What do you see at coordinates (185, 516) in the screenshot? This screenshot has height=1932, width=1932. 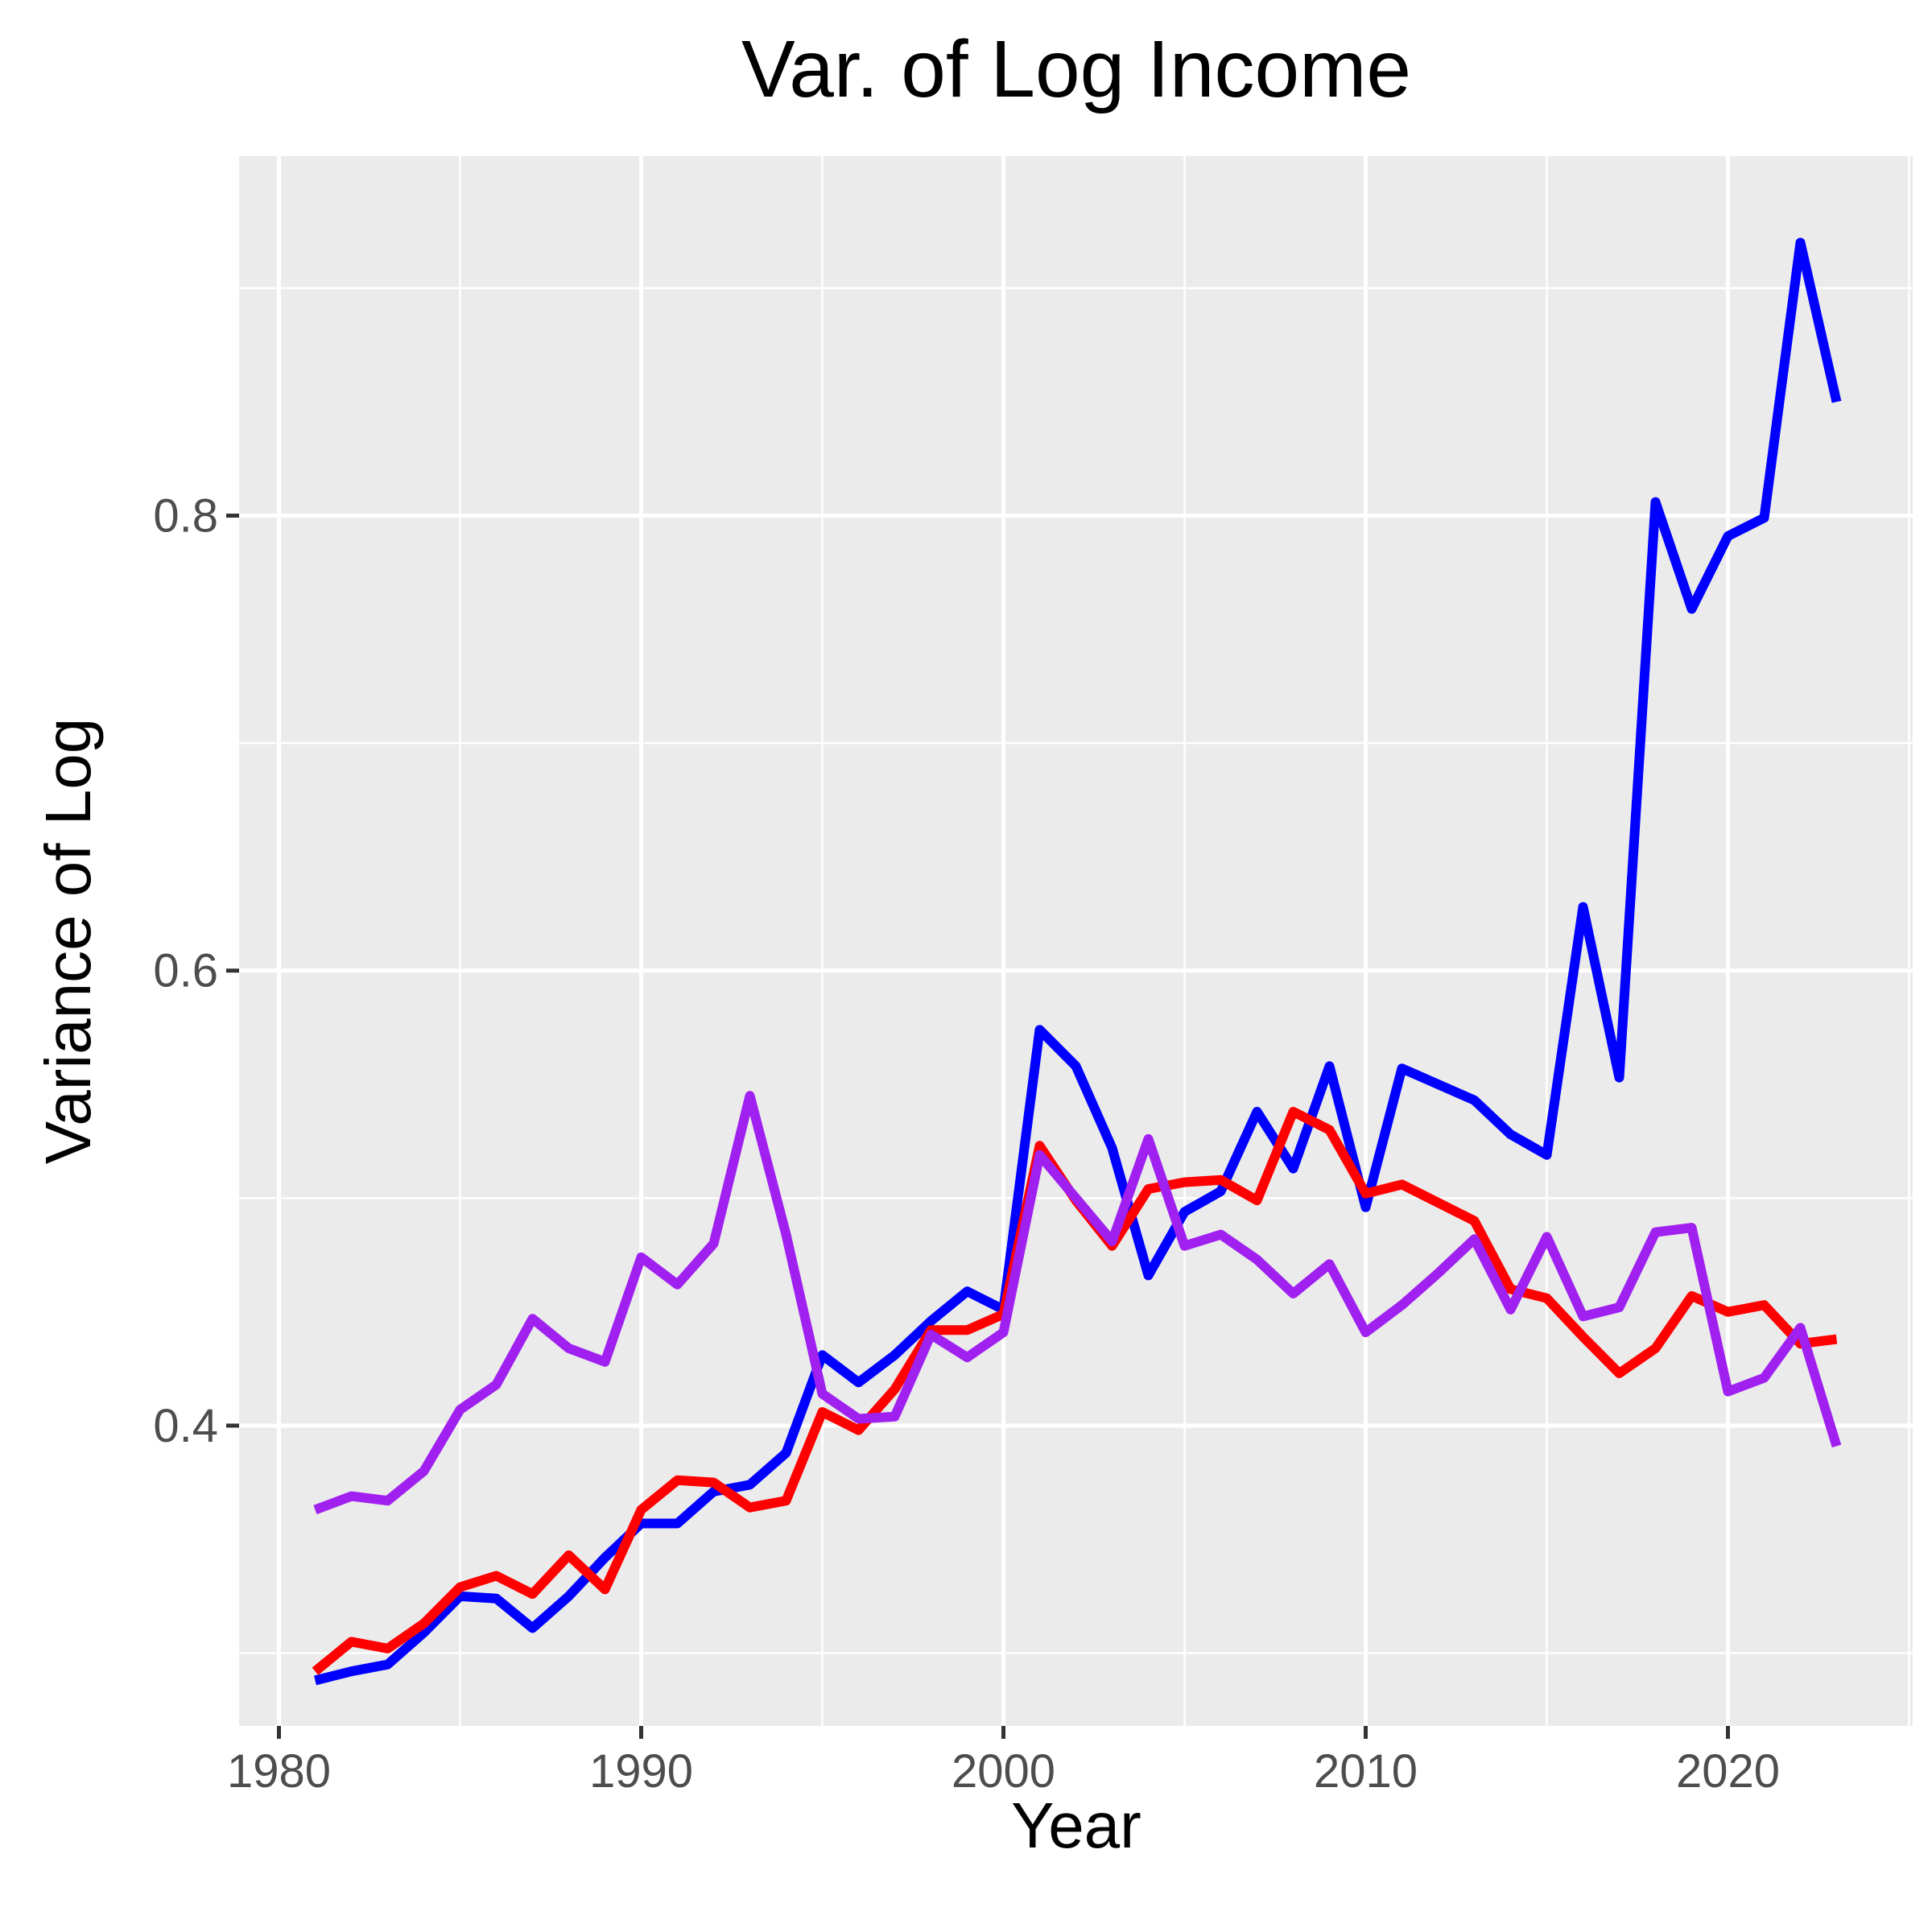 I see `y-tick-label: 0.8` at bounding box center [185, 516].